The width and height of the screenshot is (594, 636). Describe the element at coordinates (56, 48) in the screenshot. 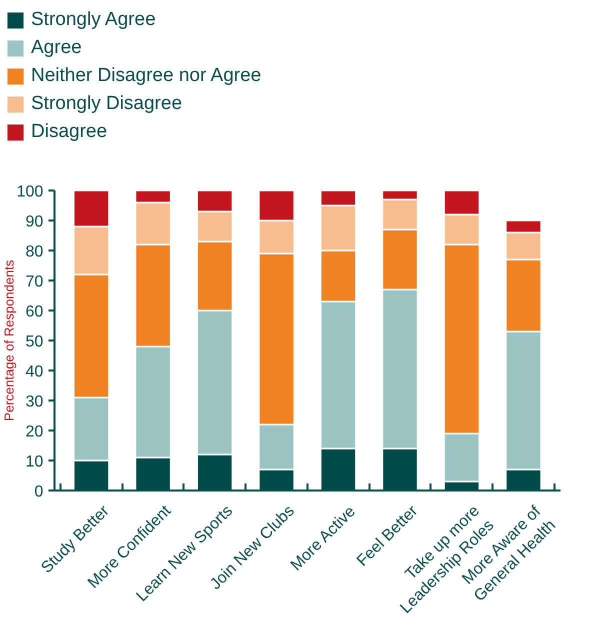

I see `legend-label: Agree` at that location.